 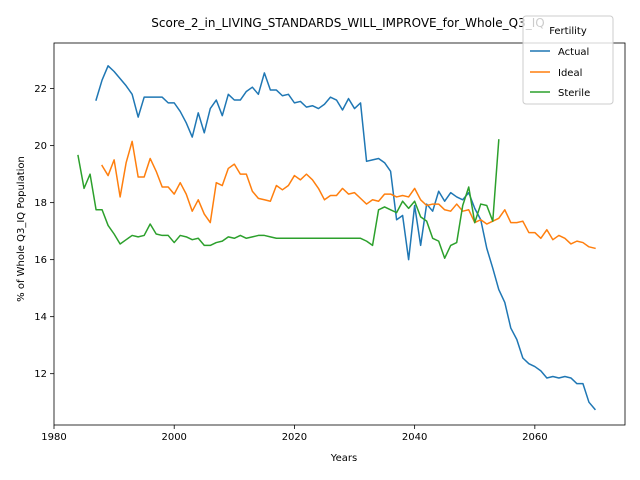 I want to click on legend-label-ideal: Ideal, so click(x=570, y=73).